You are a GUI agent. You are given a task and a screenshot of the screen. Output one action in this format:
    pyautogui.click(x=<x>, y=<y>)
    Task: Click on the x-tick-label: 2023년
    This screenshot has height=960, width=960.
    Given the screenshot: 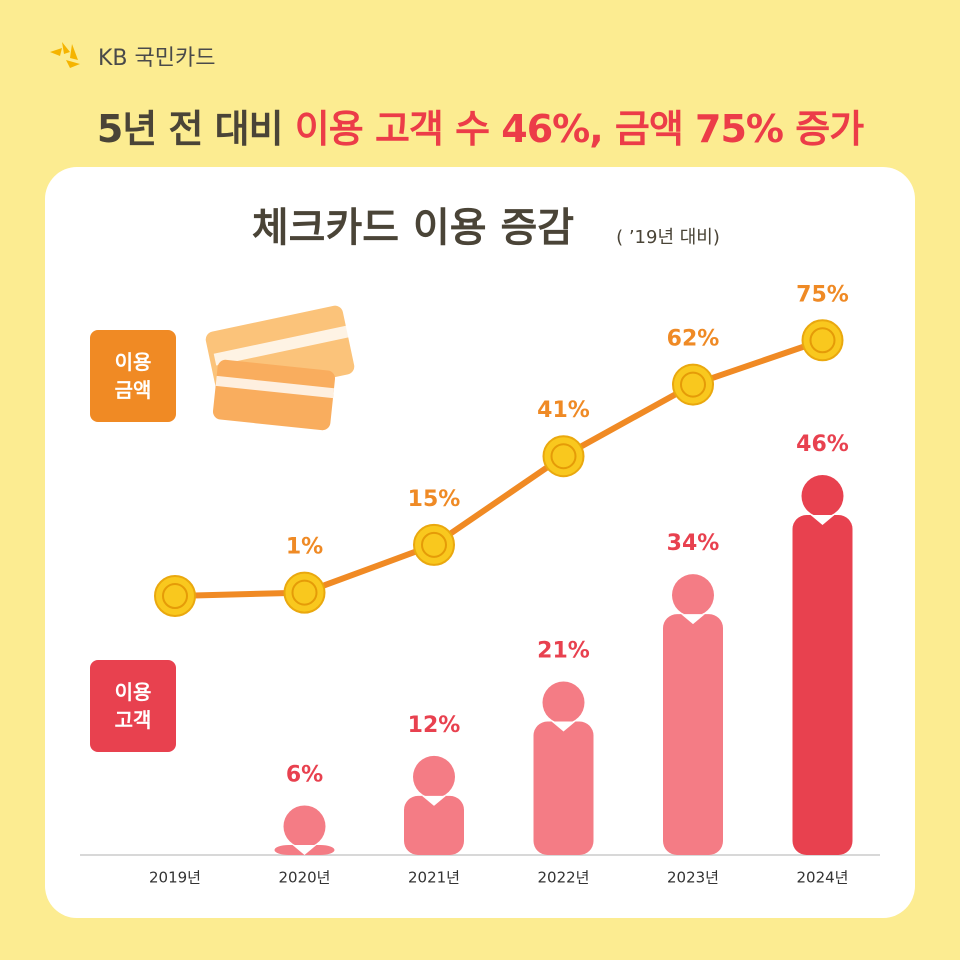 What is the action you would take?
    pyautogui.click(x=693, y=878)
    